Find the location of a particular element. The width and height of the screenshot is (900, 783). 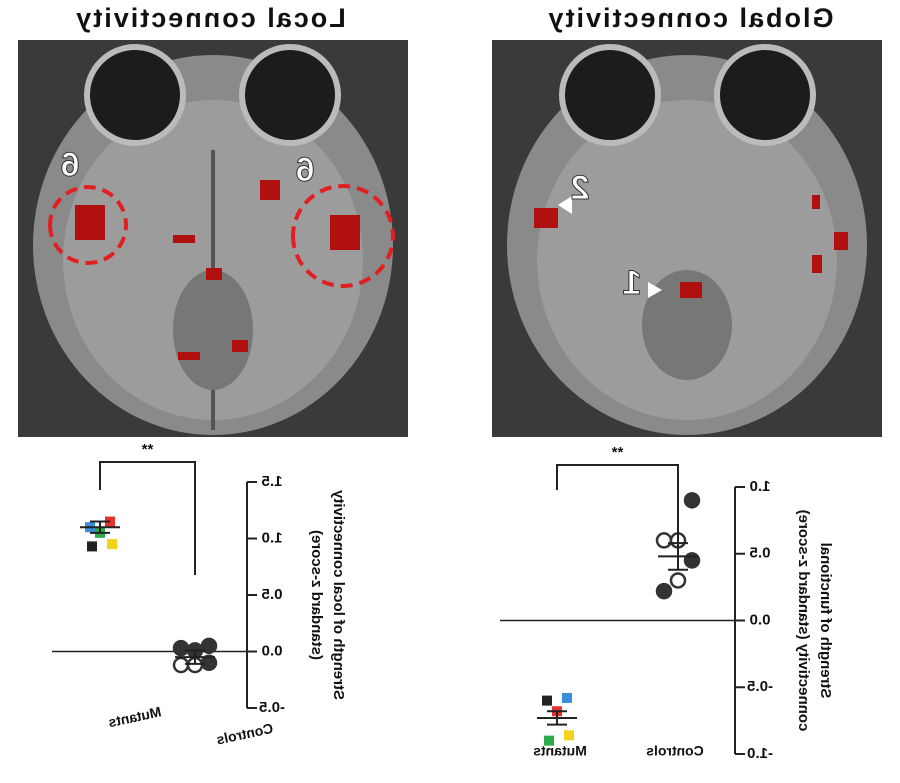

y-axis-label: (standard z-score) is located at coordinates (316, 595).